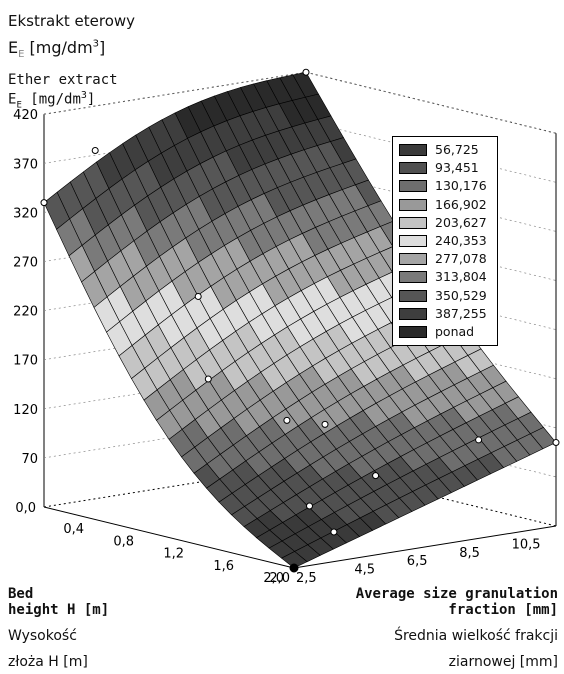  I want to click on y-tick-label: 8,5, so click(469, 553).